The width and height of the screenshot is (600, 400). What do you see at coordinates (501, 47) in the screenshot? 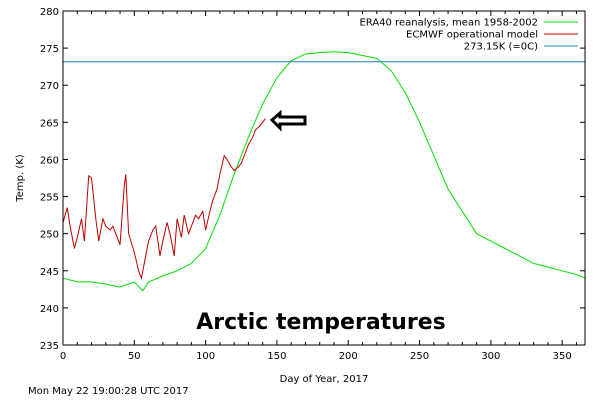
I see `legend-label-2: 273.15K (=0C)` at bounding box center [501, 47].